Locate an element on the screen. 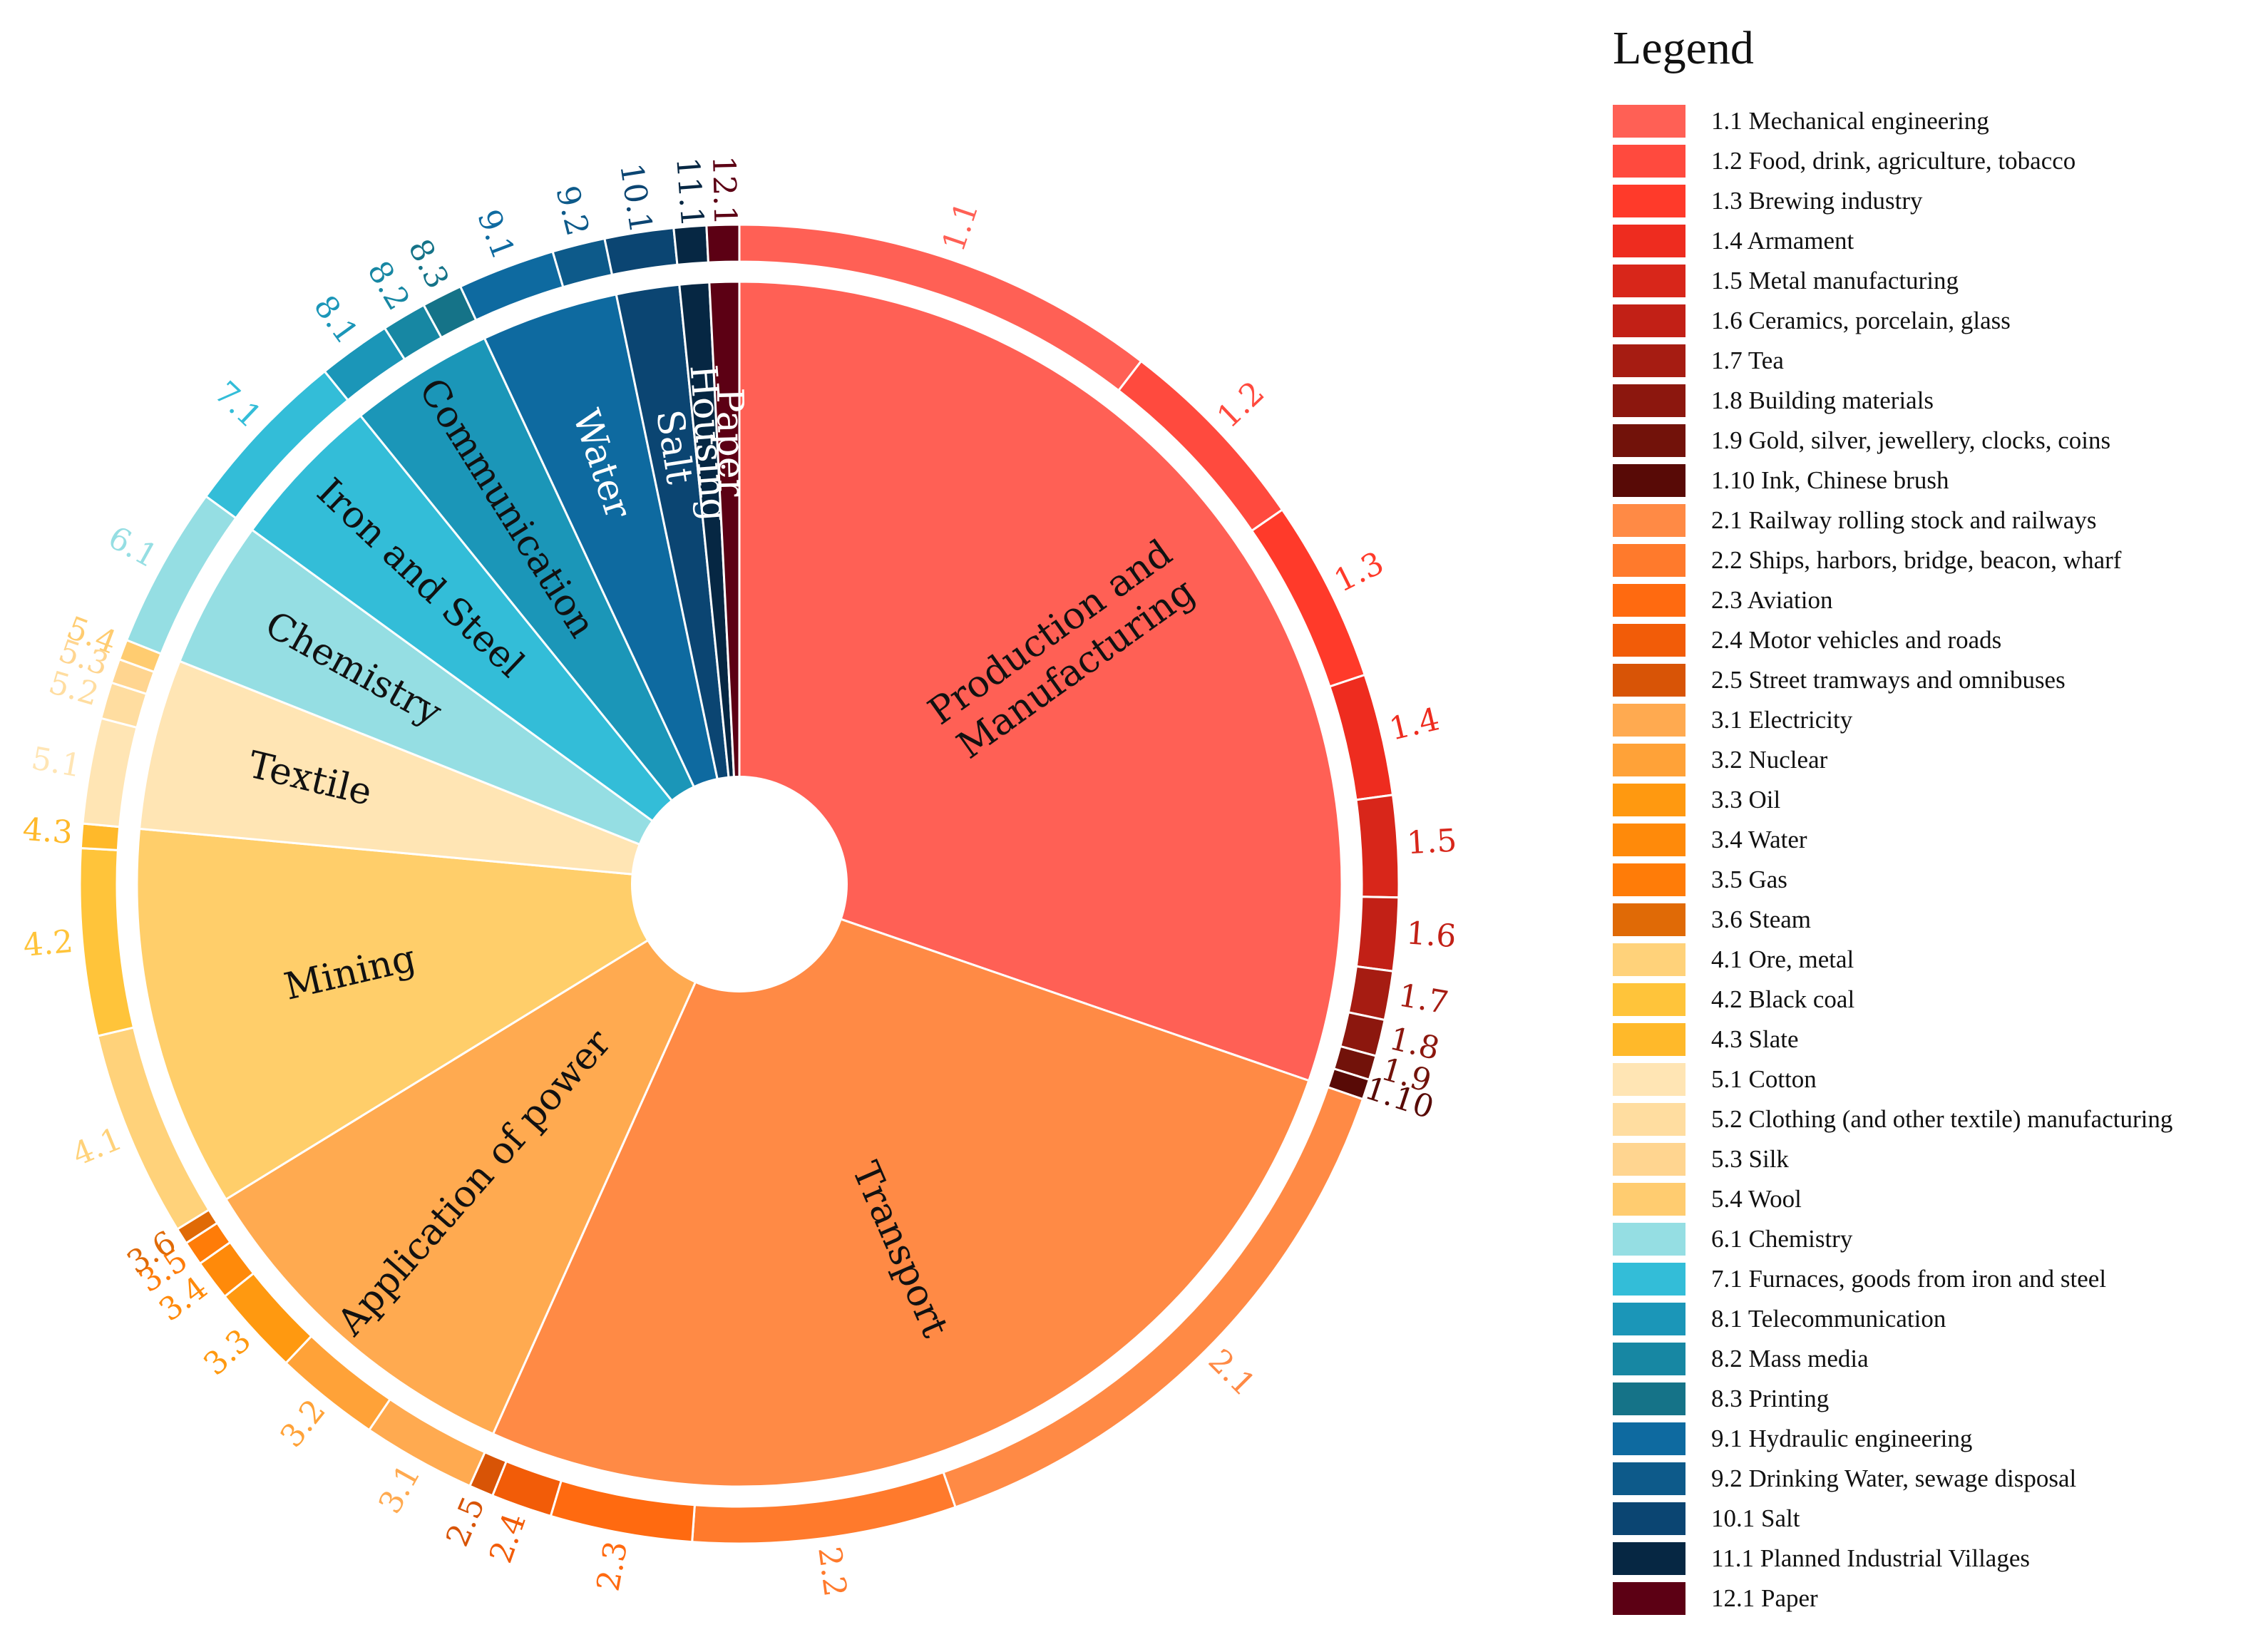 The height and width of the screenshot is (1652, 2268). subcategory-code-label: 3.1 is located at coordinates (399, 1488).